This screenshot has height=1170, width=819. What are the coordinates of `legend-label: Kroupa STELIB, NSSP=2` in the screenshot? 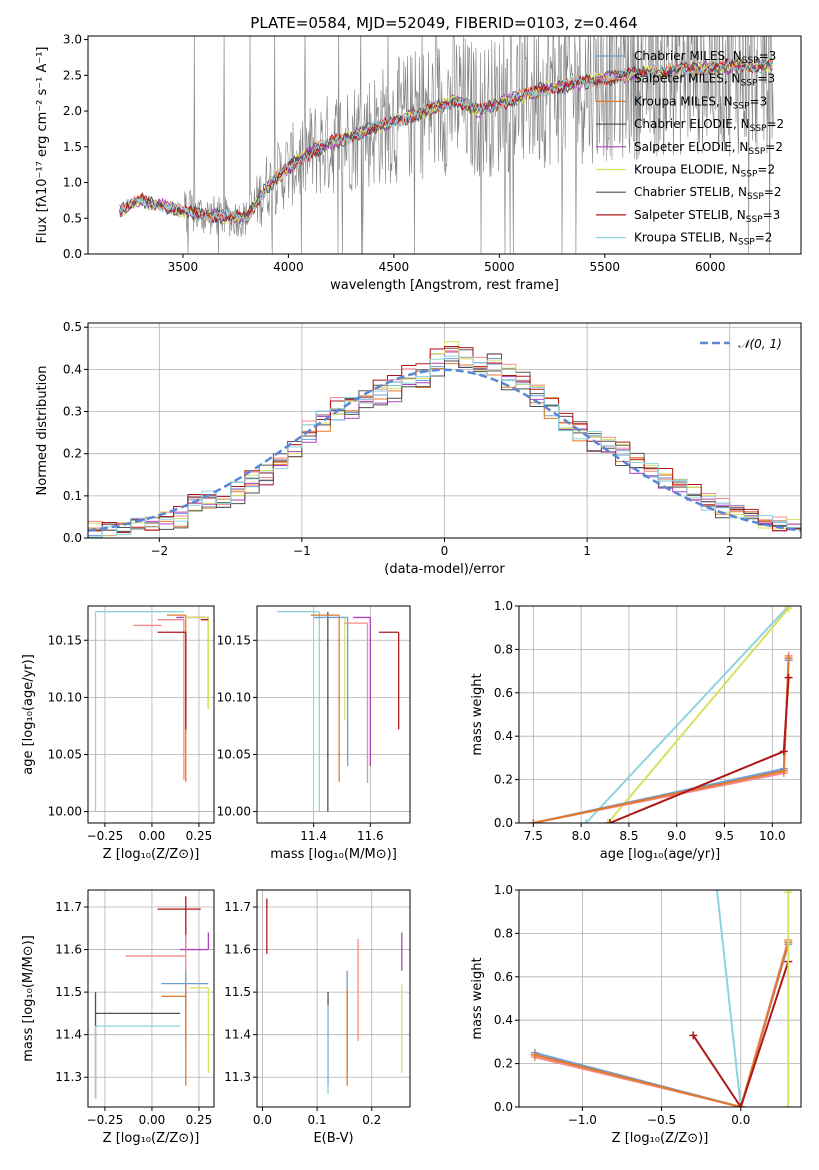 It's located at (703, 239).